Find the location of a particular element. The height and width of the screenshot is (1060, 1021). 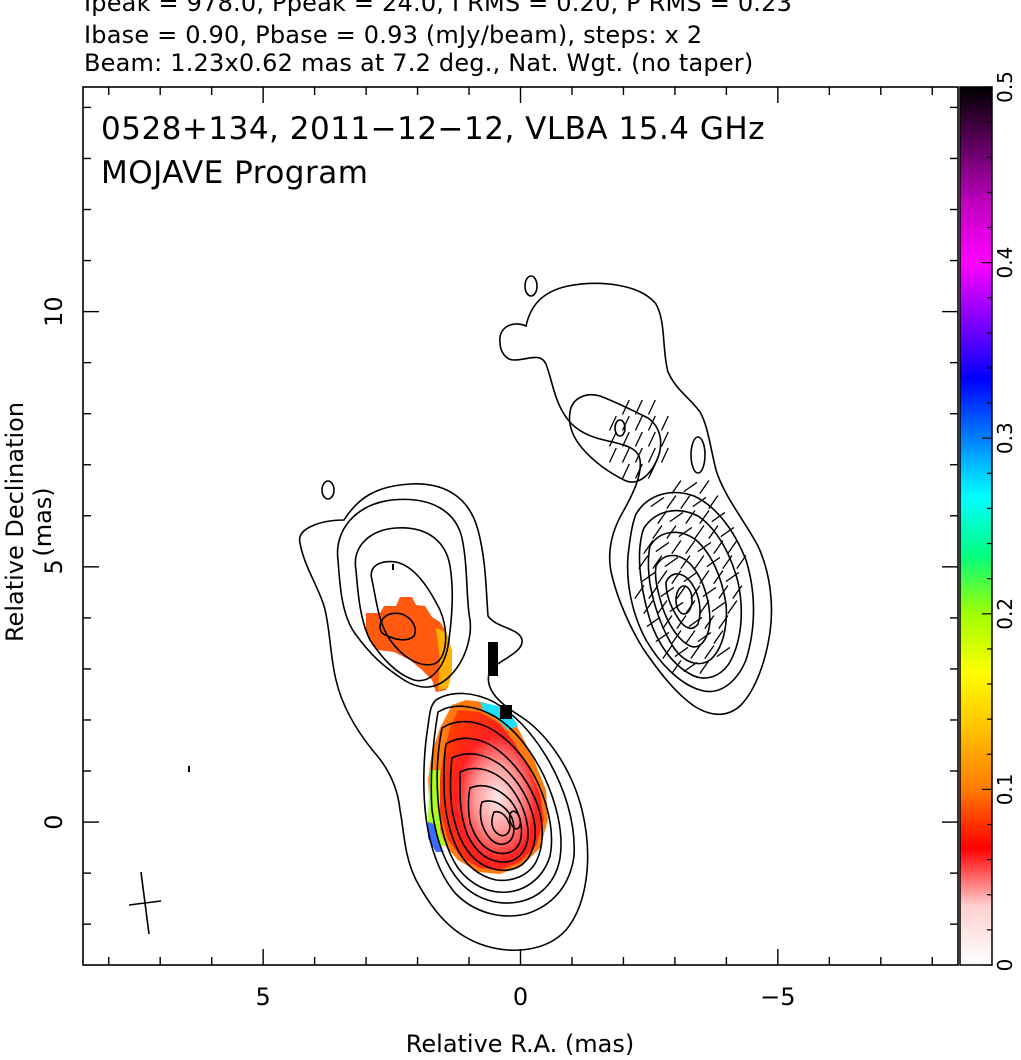

contour-inner-jet-peak is located at coordinates (398, 626).